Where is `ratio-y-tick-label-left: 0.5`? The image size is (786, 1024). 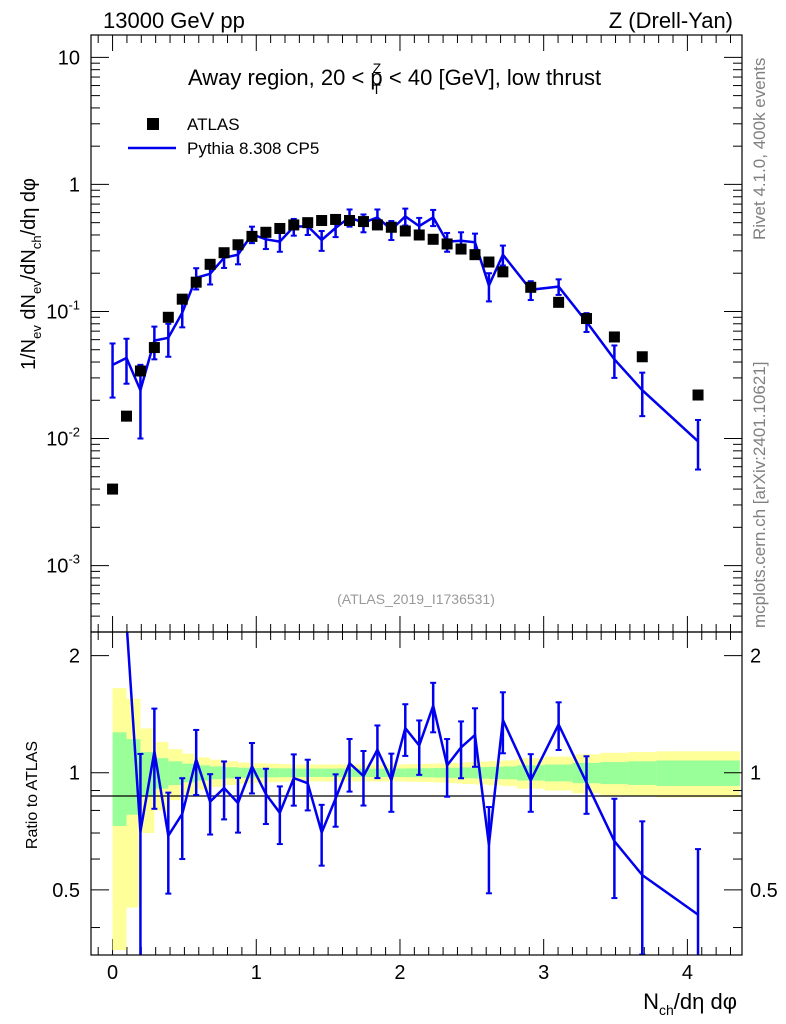 ratio-y-tick-label-left: 0.5 is located at coordinates (66, 891).